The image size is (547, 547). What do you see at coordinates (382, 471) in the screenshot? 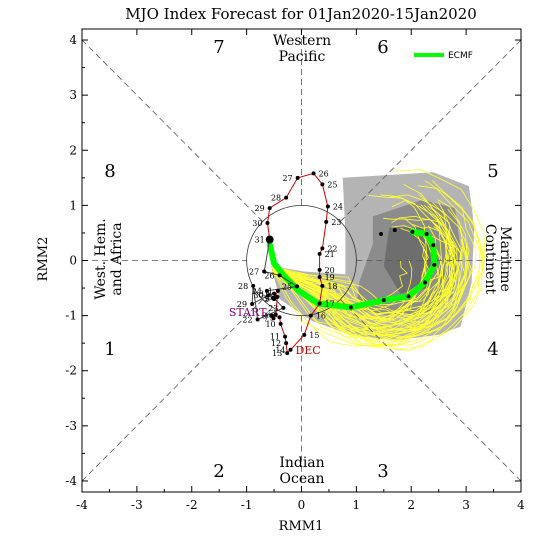
I see `phase-label-3: 3` at bounding box center [382, 471].